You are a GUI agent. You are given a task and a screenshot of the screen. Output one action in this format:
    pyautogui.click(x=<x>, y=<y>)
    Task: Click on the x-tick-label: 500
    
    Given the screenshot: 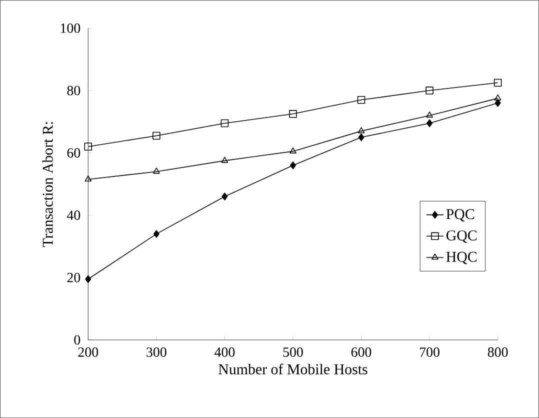 What is the action you would take?
    pyautogui.click(x=293, y=352)
    